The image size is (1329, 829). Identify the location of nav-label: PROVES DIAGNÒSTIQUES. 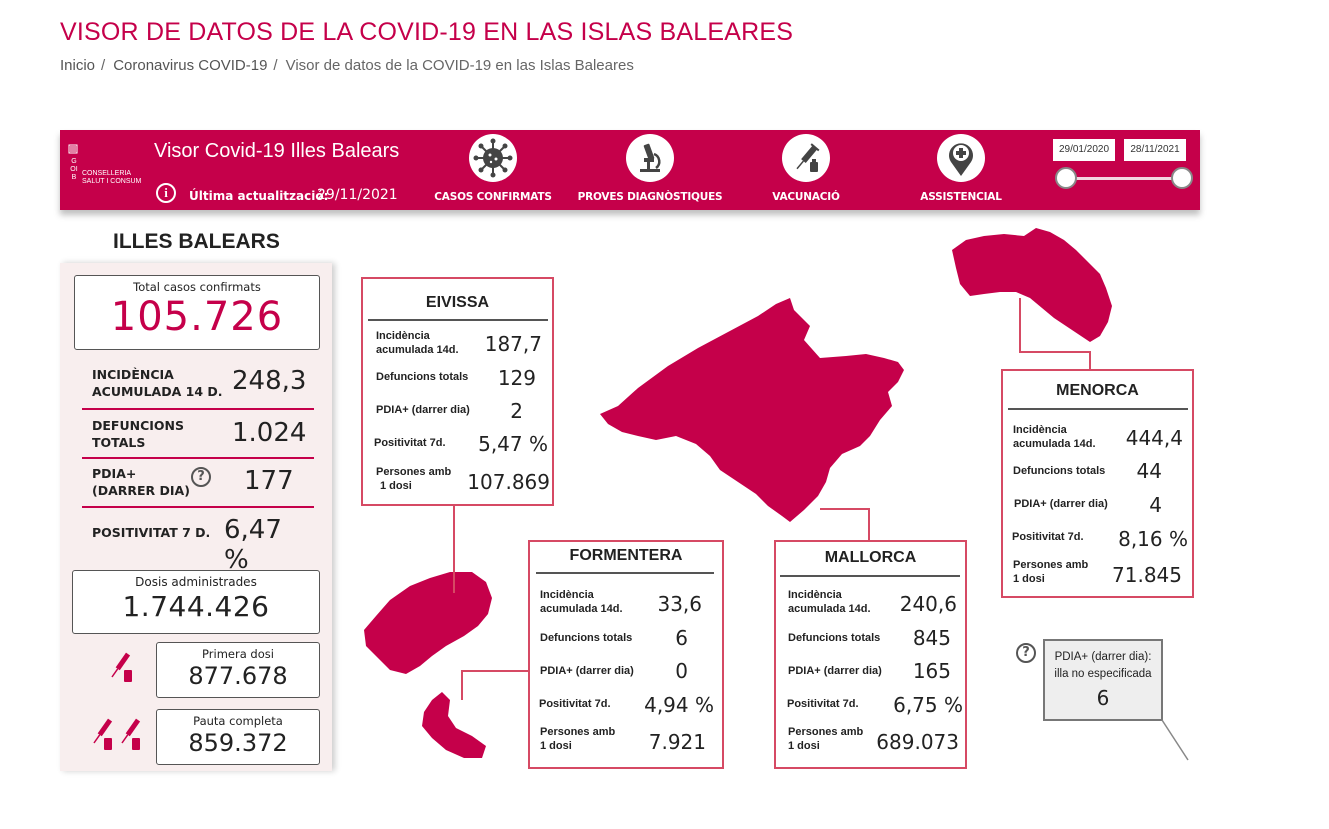
(650, 197).